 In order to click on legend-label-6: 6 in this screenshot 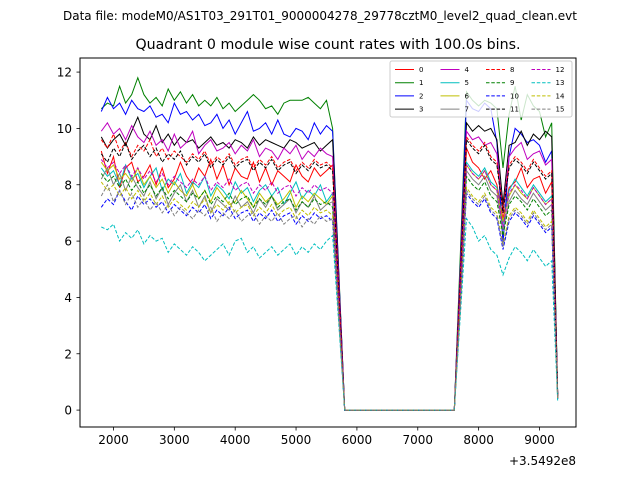, I will do `click(467, 96)`.